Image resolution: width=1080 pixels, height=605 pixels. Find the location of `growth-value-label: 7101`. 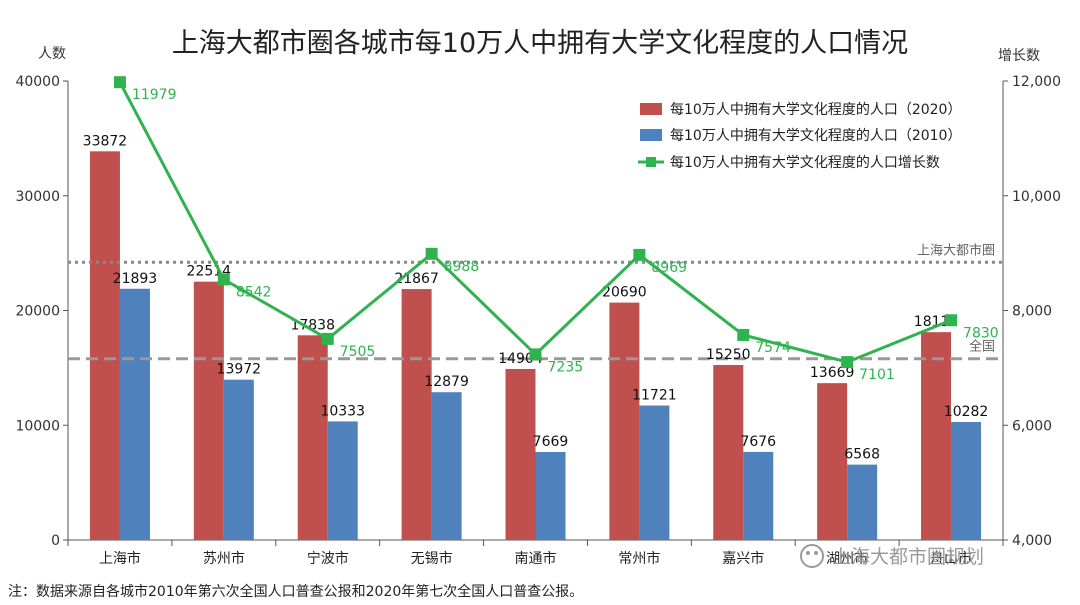

growth-value-label: 7101 is located at coordinates (877, 375).